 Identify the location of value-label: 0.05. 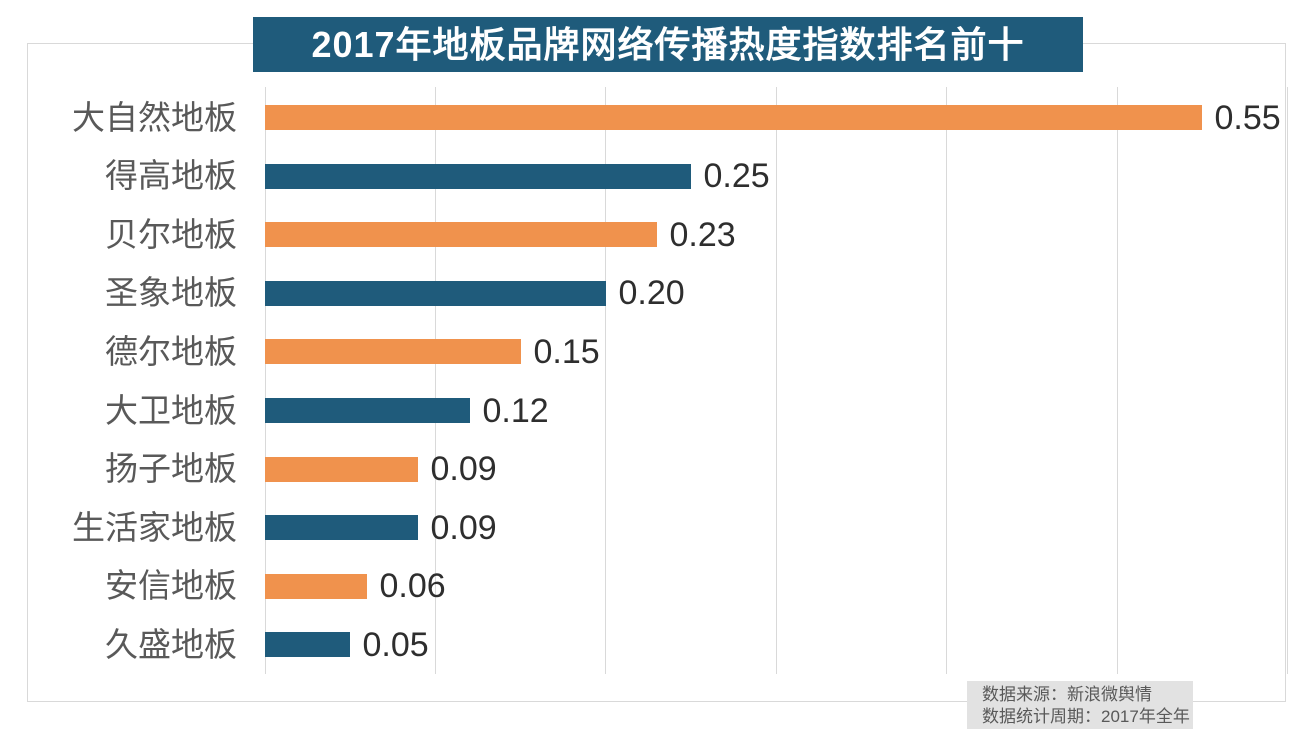
(395, 644).